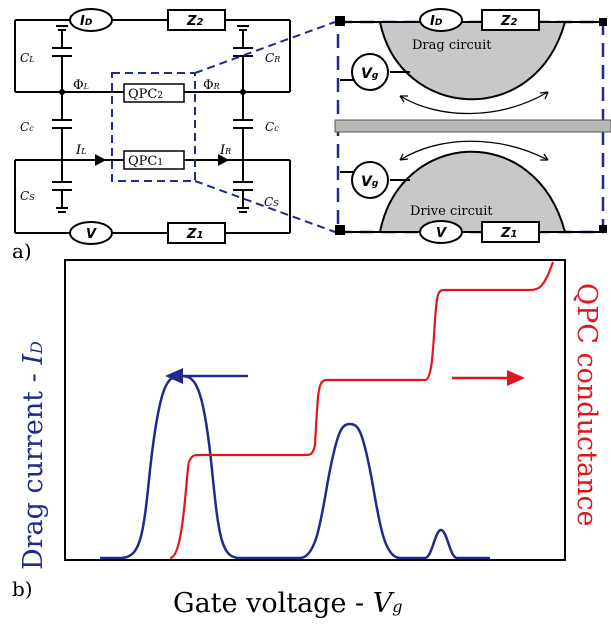 Image resolution: width=611 pixels, height=625 pixels. What do you see at coordinates (78, 85) in the screenshot?
I see `phi-l-label: Φ` at bounding box center [78, 85].